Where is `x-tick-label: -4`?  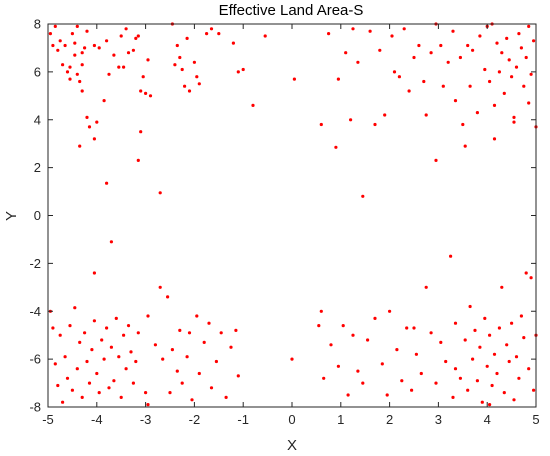
x-tick-label: -4 is located at coordinates (97, 419).